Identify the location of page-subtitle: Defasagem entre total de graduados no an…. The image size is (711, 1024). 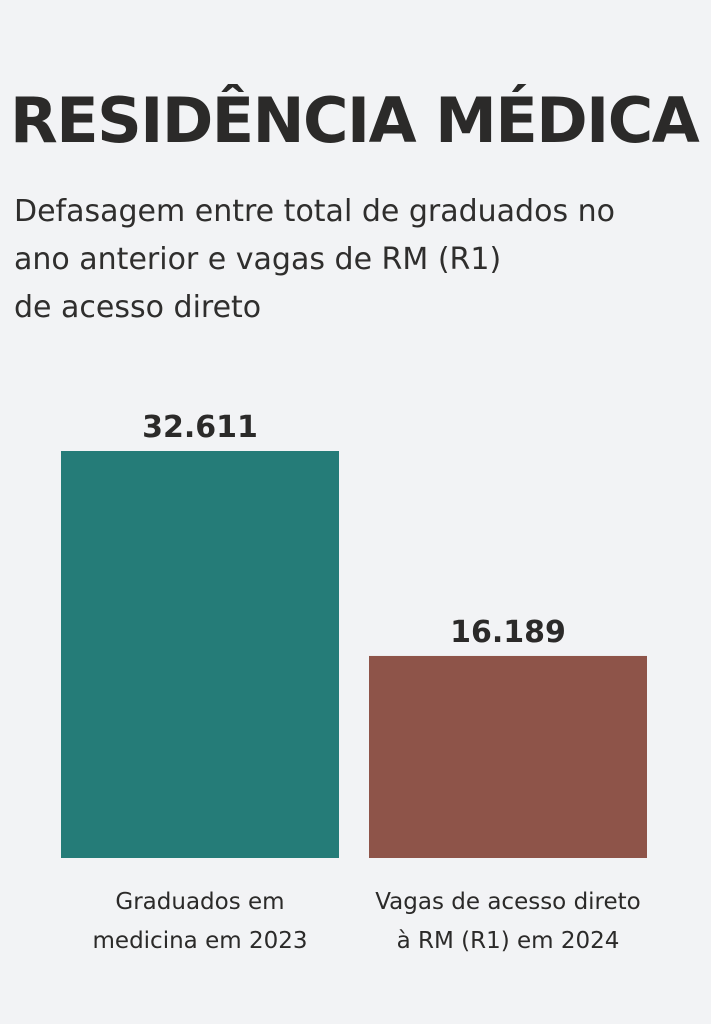
(359, 260).